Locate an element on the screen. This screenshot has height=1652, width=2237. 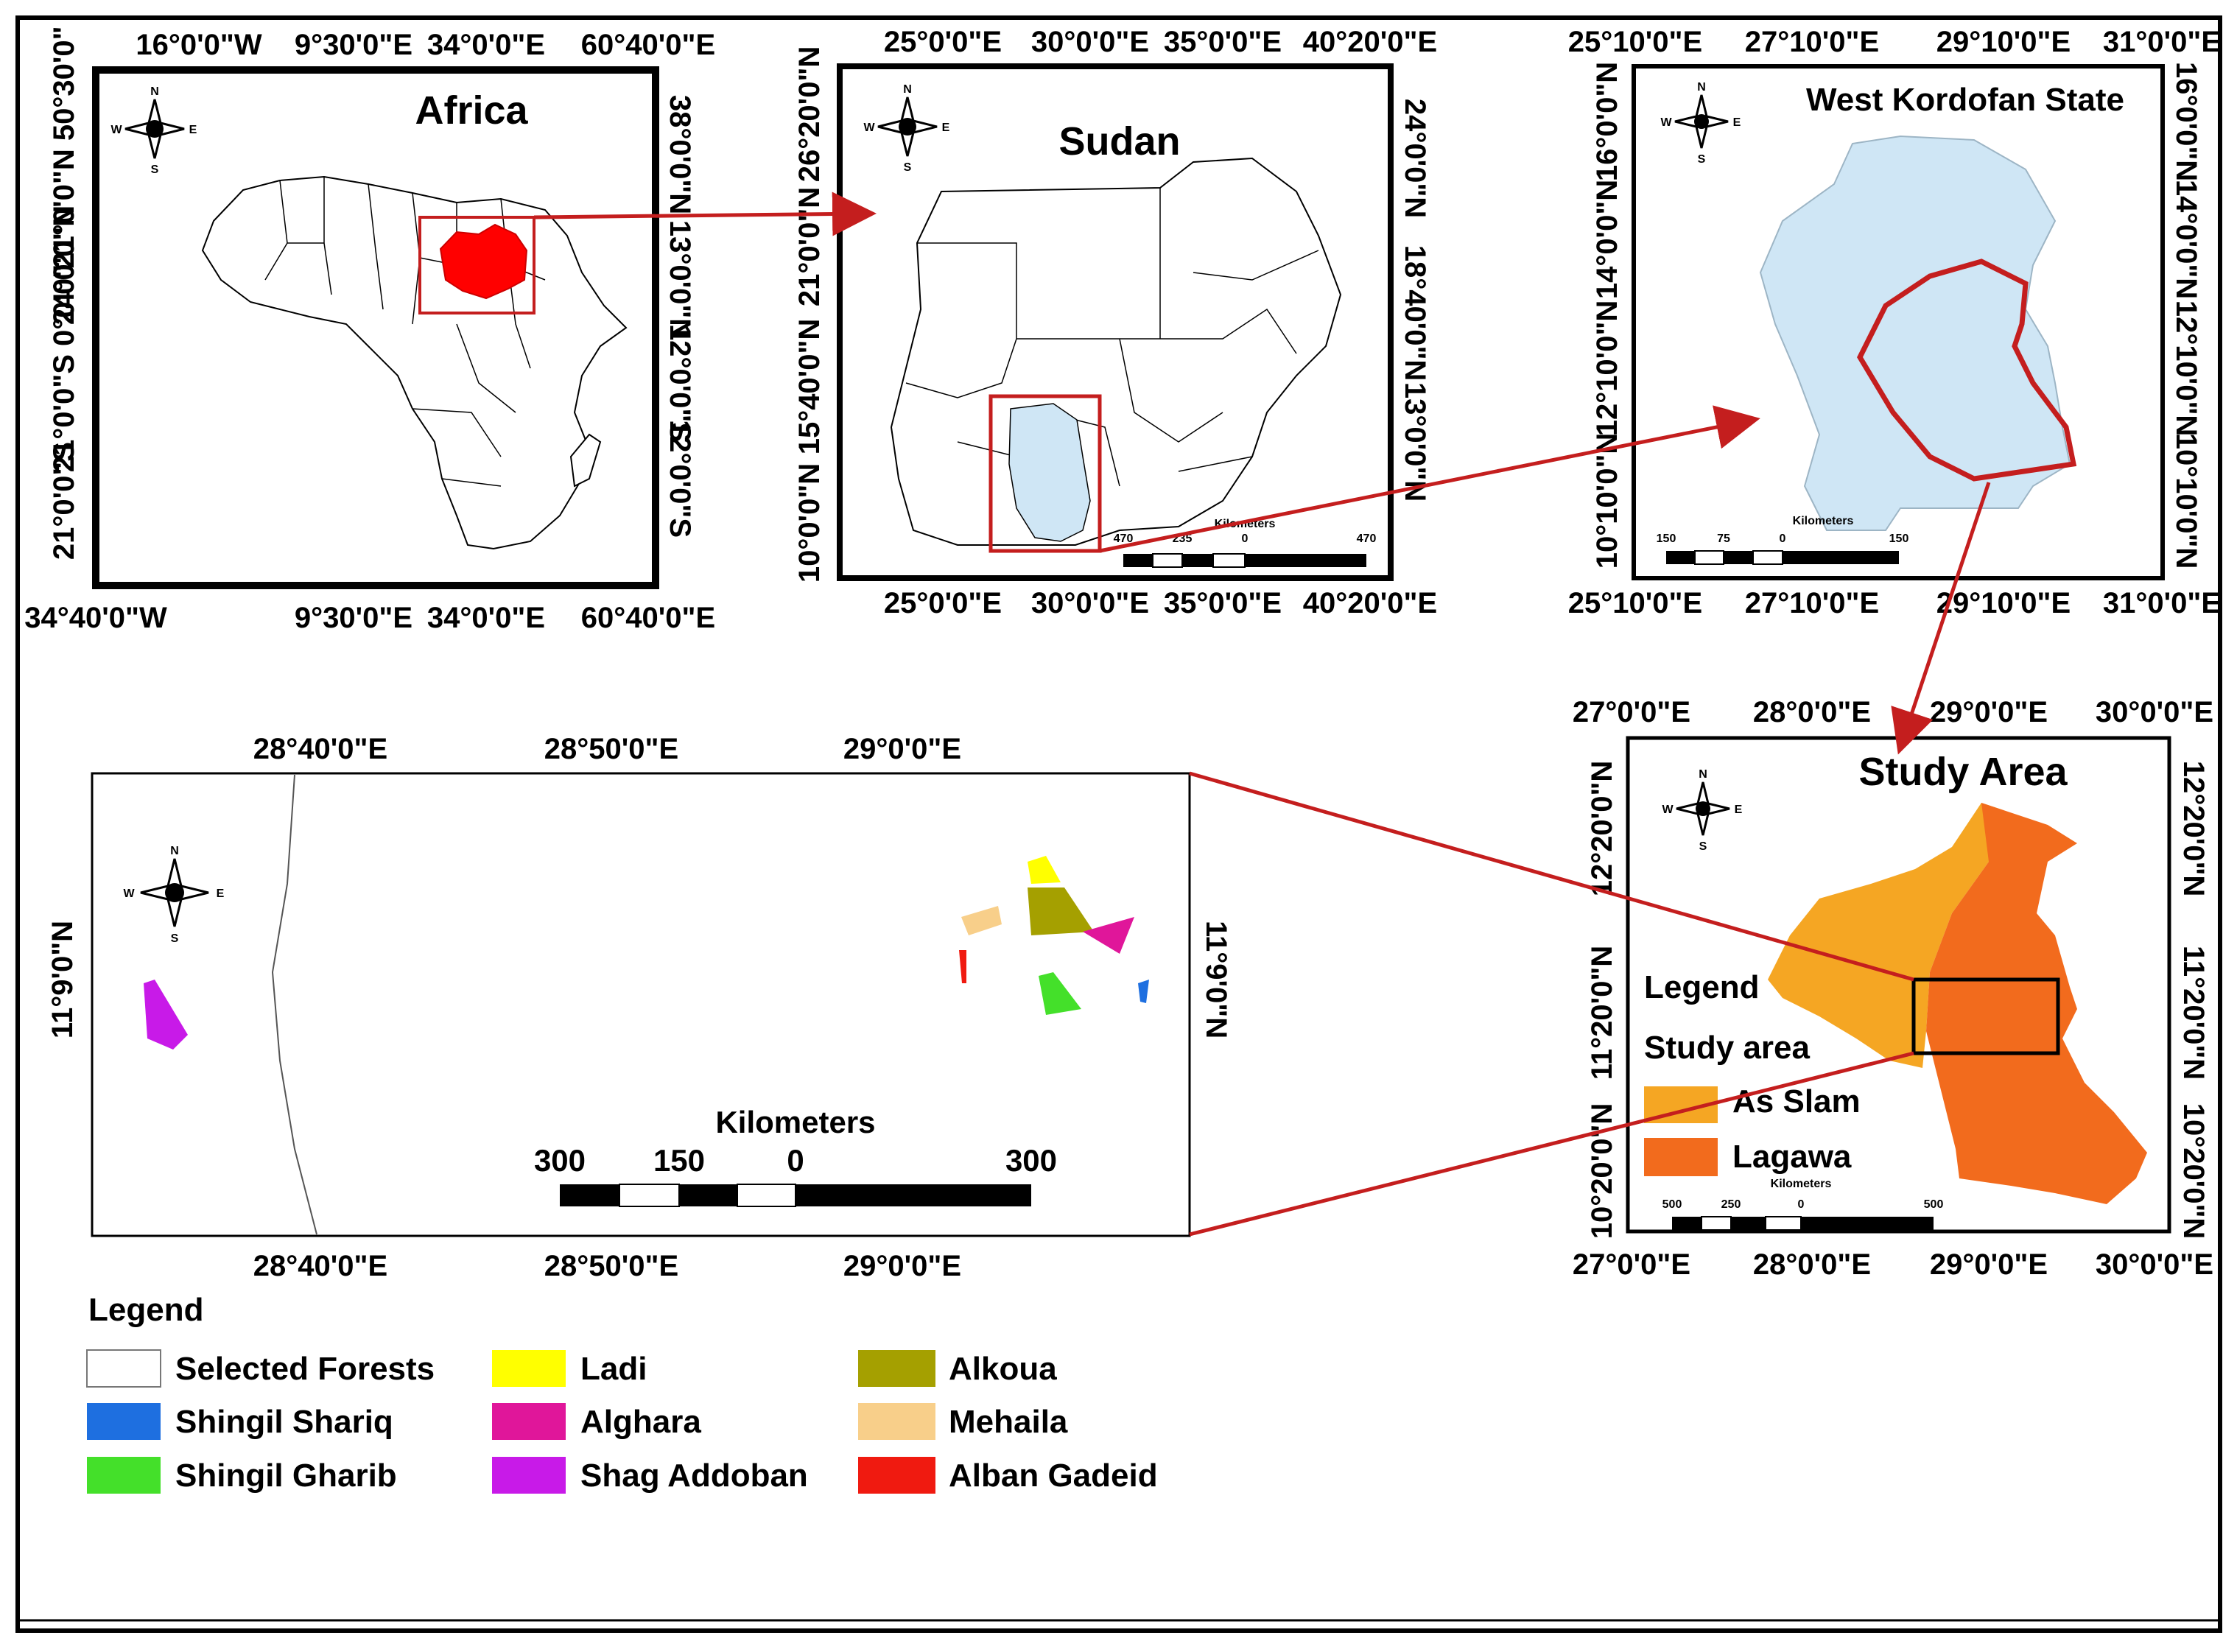
africa-compass-w: W is located at coordinates (116, 130).